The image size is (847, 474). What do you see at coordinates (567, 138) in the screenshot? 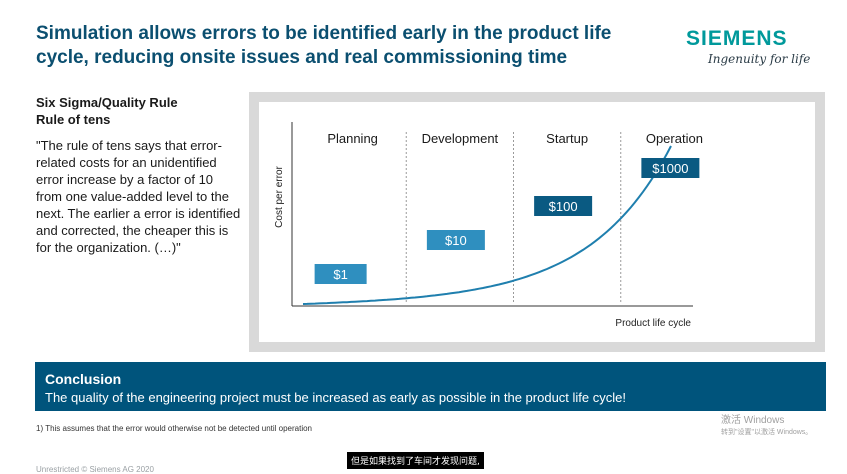
I see `phase-label: Startup` at bounding box center [567, 138].